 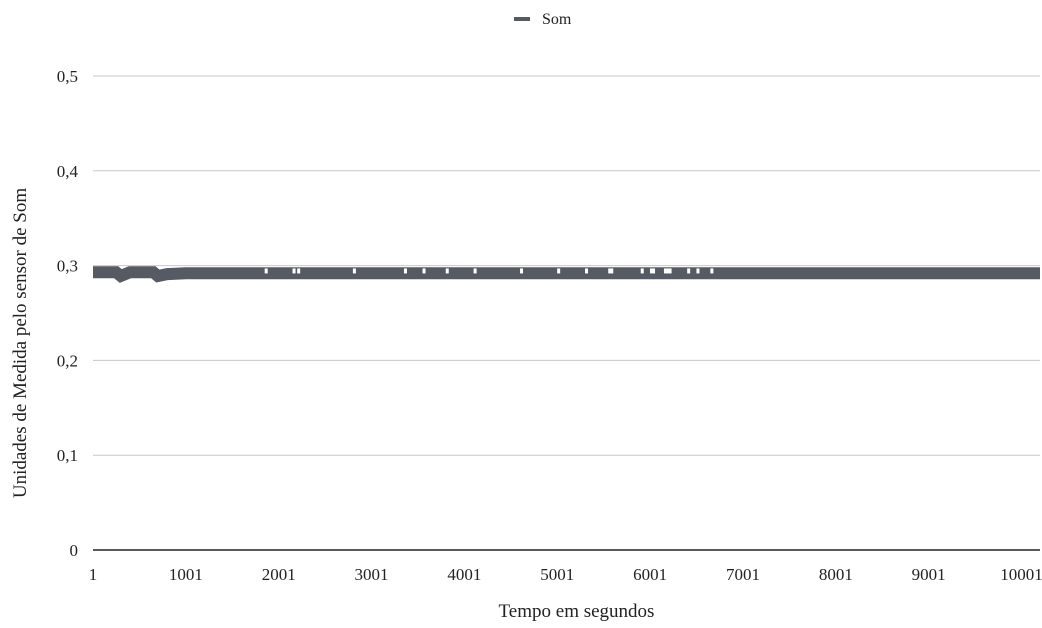 I want to click on x-tick-label: 9001, so click(x=929, y=574).